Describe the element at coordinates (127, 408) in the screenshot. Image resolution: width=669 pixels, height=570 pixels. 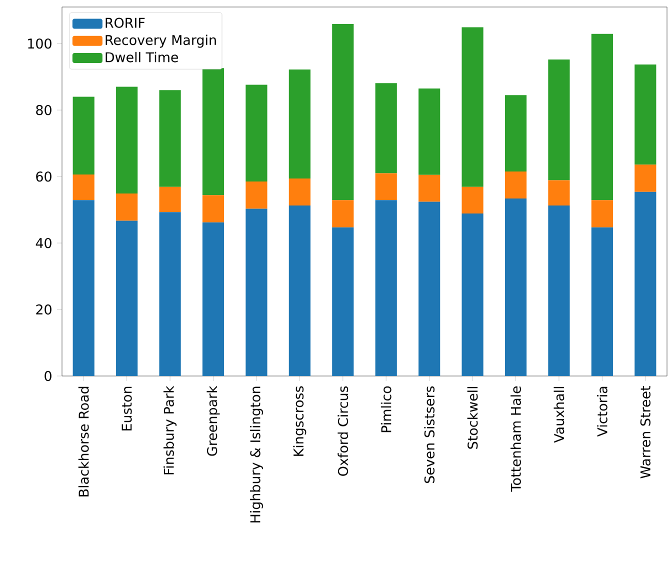
I see `x-tick-label: Euston` at that location.